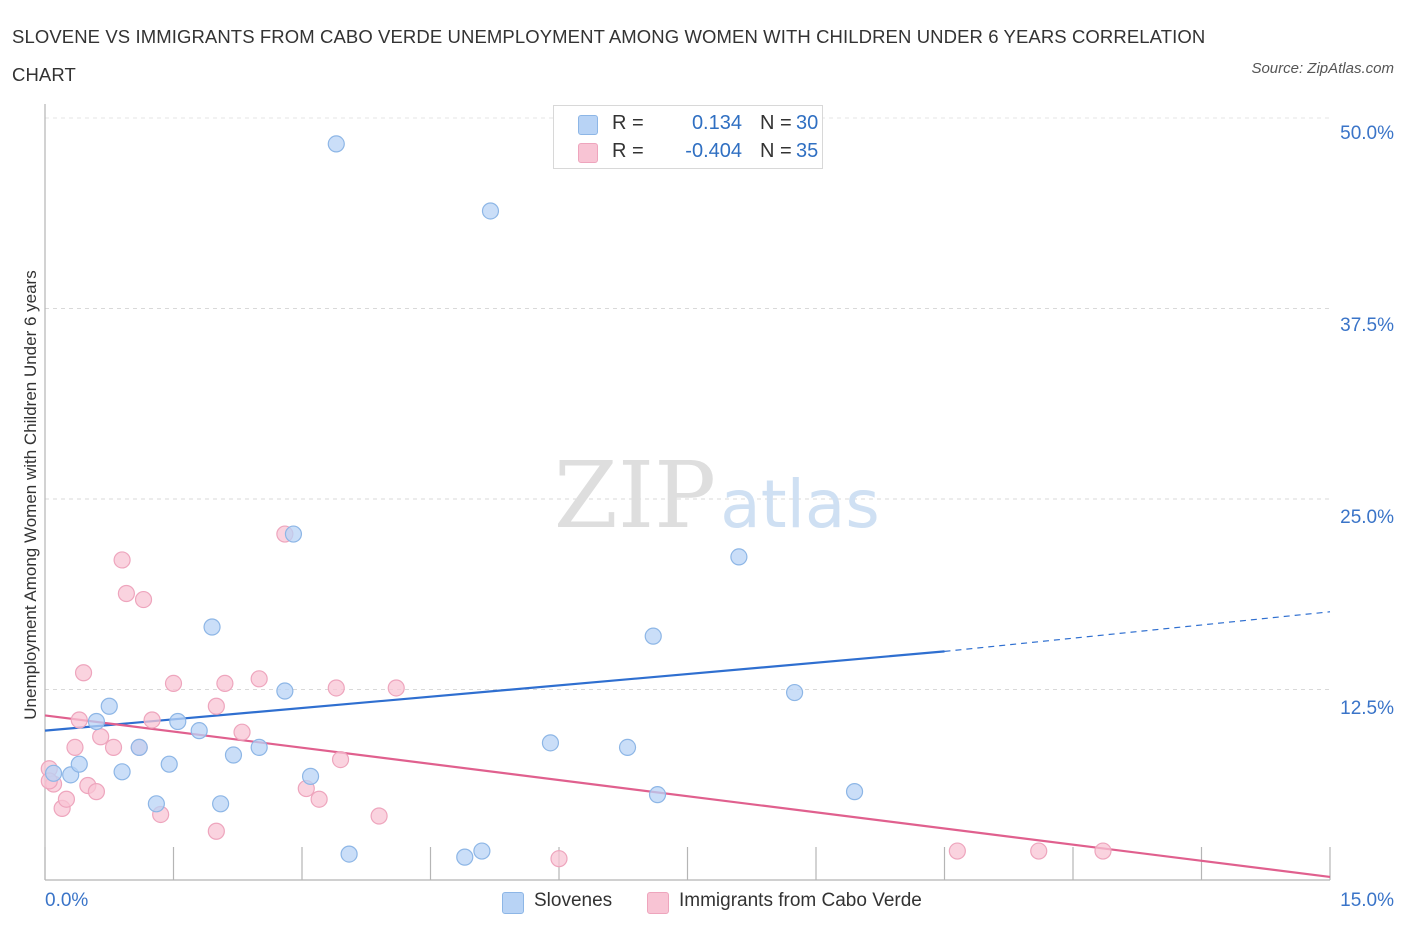 The height and width of the screenshot is (930, 1406). What do you see at coordinates (1367, 900) in the screenshot?
I see `x-tick-label-max: 15.0%` at bounding box center [1367, 900].